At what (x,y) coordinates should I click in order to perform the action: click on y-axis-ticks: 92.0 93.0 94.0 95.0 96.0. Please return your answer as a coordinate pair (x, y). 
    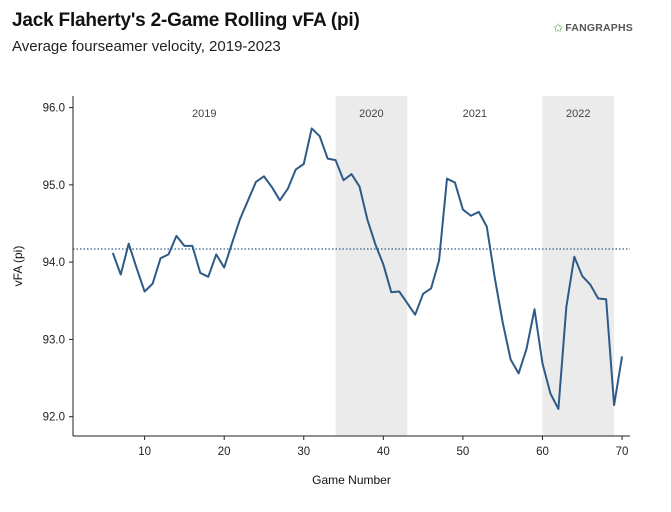
    Looking at the image, I should click on (58, 263).